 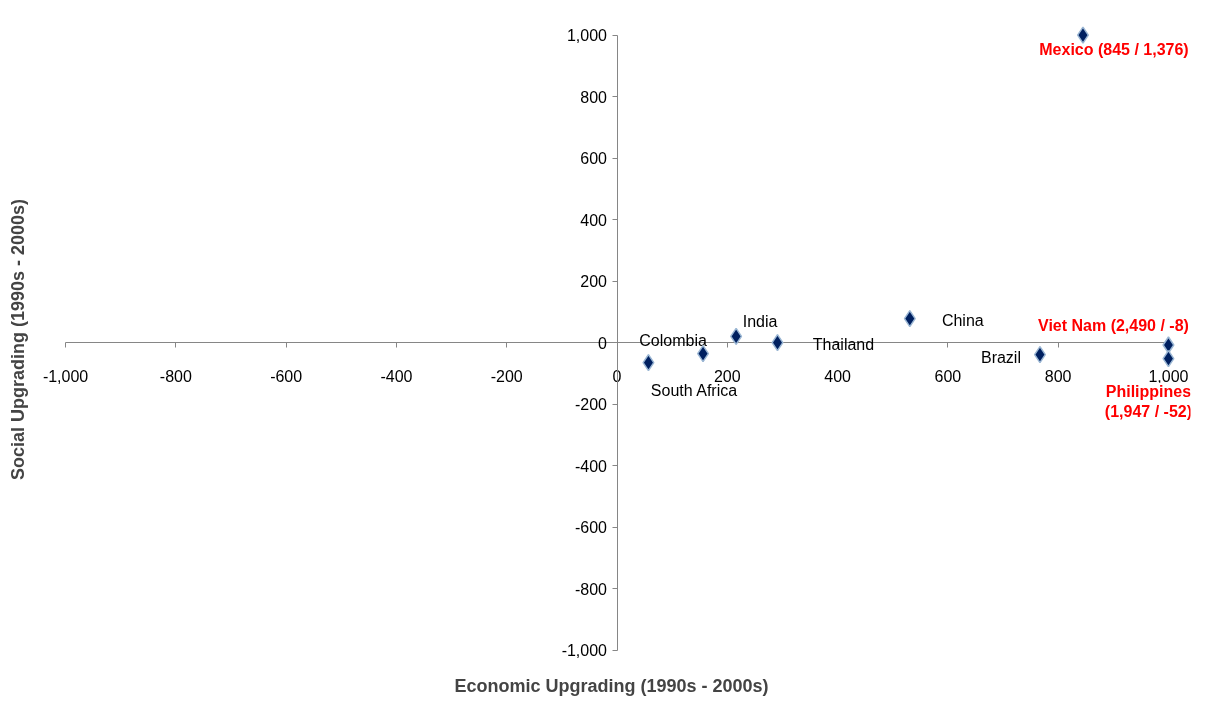 What do you see at coordinates (591, 466) in the screenshot?
I see `y-tick-label: -400` at bounding box center [591, 466].